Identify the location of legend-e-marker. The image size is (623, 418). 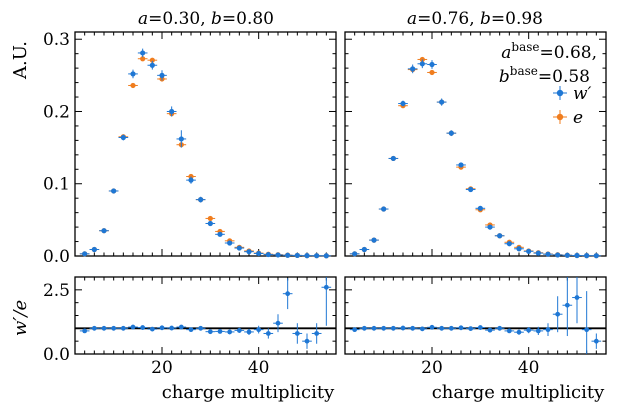
(560, 117).